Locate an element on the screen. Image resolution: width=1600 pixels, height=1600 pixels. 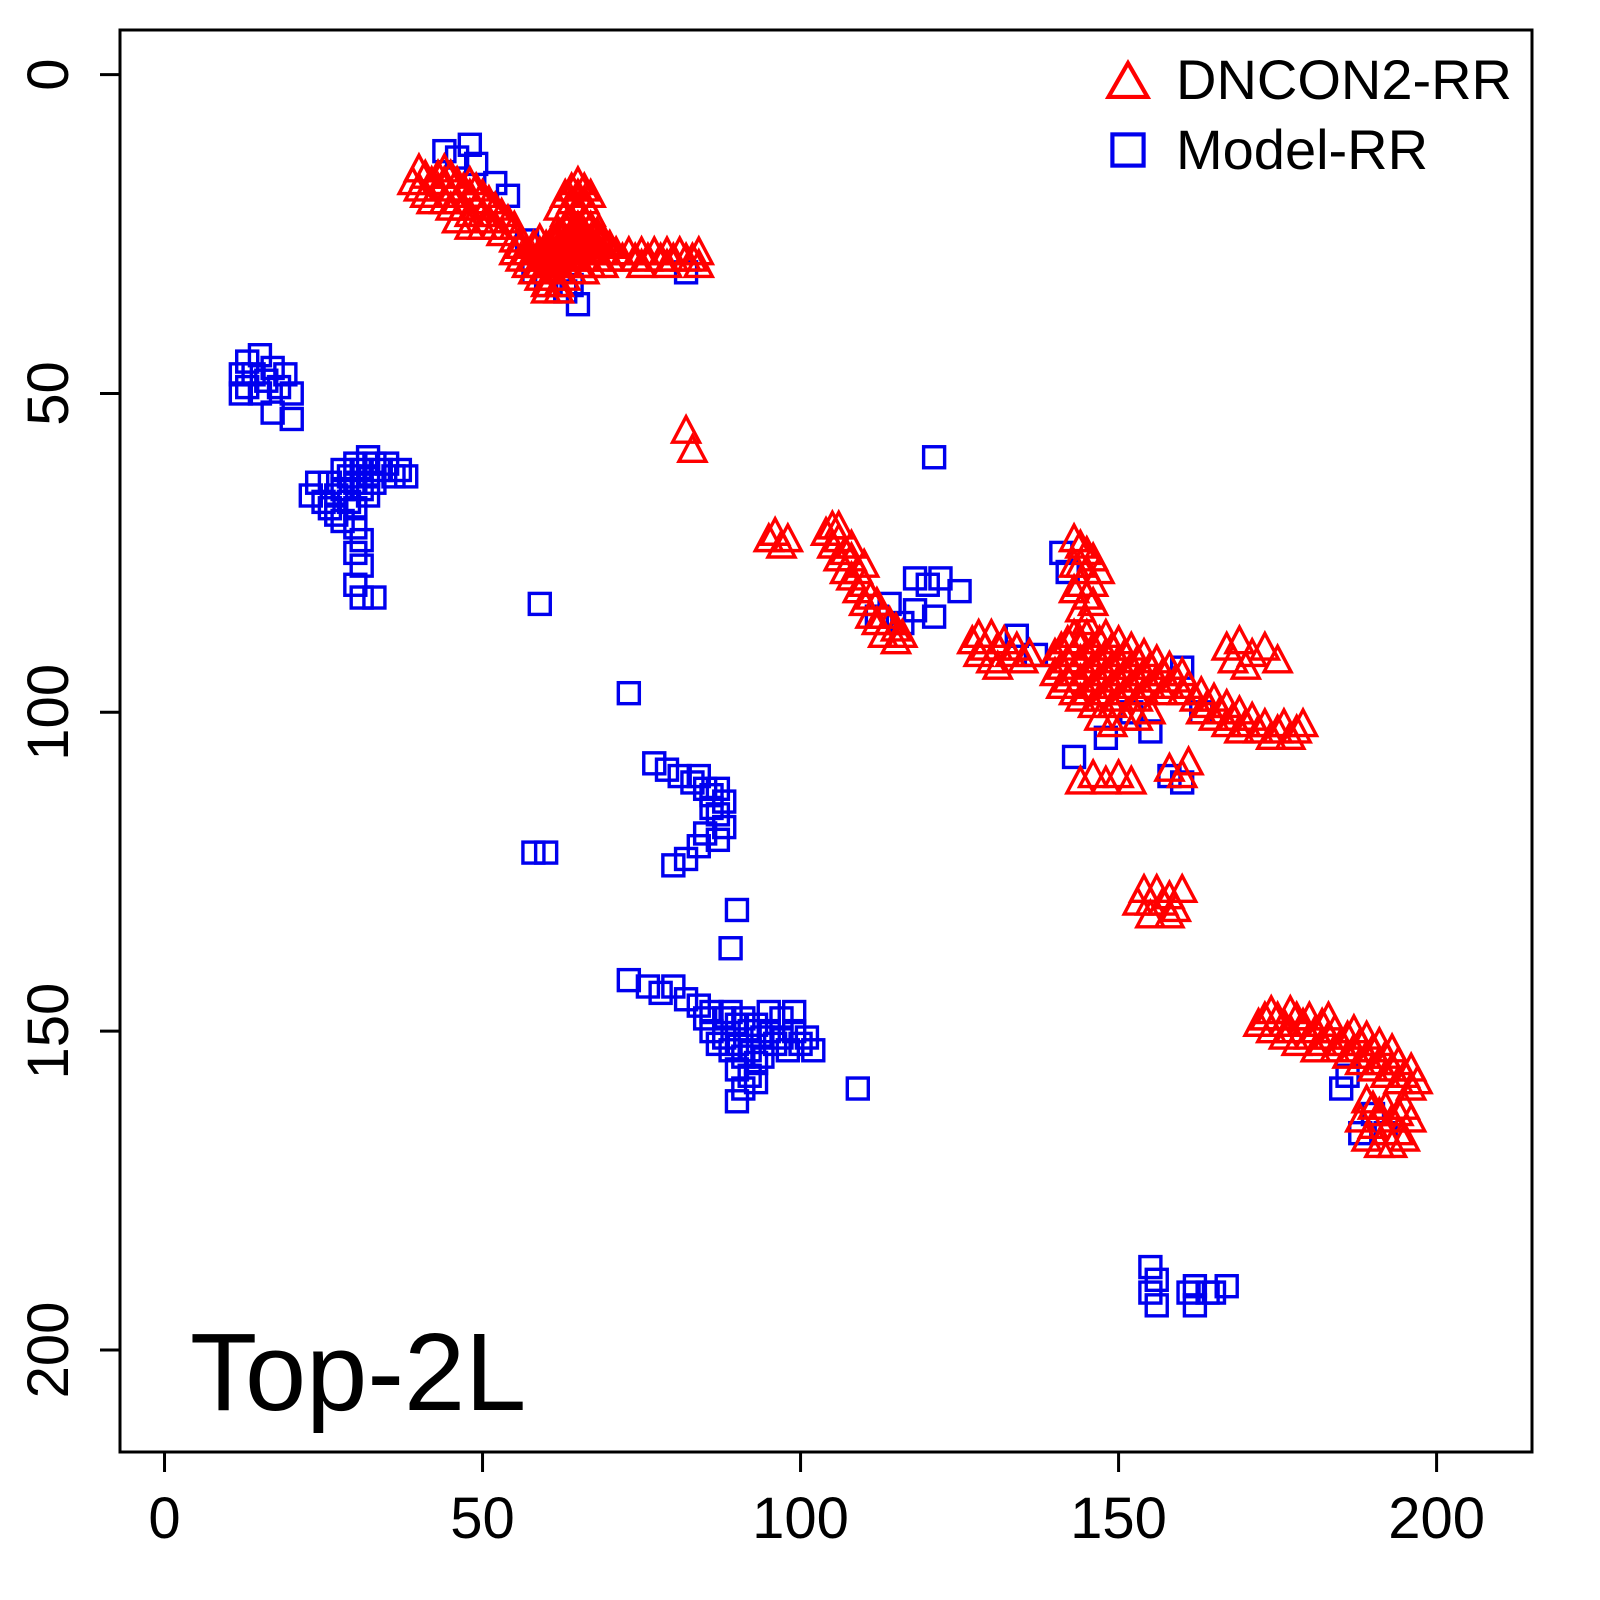
y-axis-tick-label: 50 is located at coordinates (48, 393).